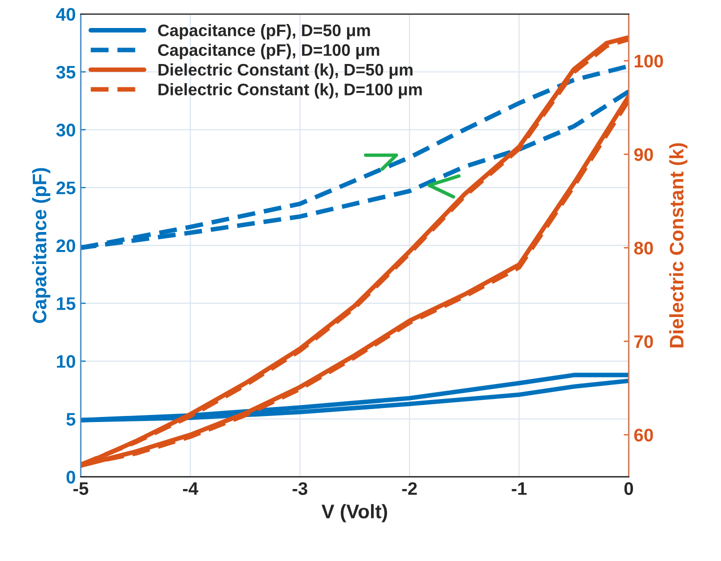 The height and width of the screenshot is (561, 721). What do you see at coordinates (66, 361) in the screenshot?
I see `y-tick-label: 10` at bounding box center [66, 361].